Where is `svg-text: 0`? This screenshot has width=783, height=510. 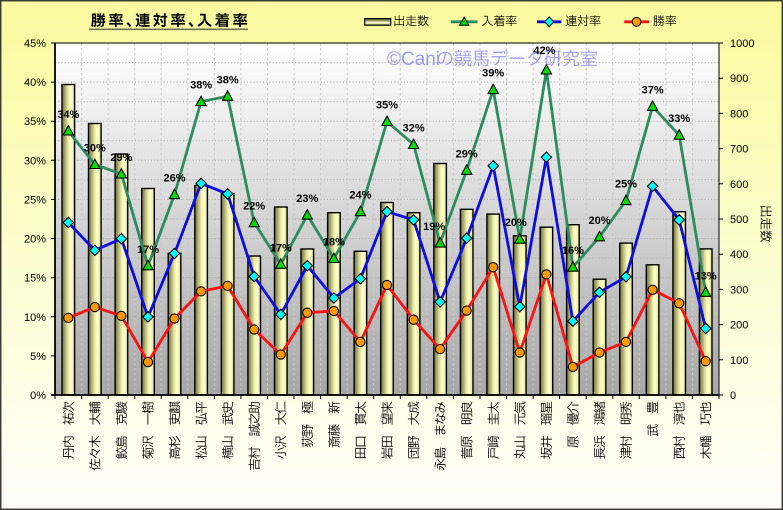 svg-text: 0 is located at coordinates (733, 396).